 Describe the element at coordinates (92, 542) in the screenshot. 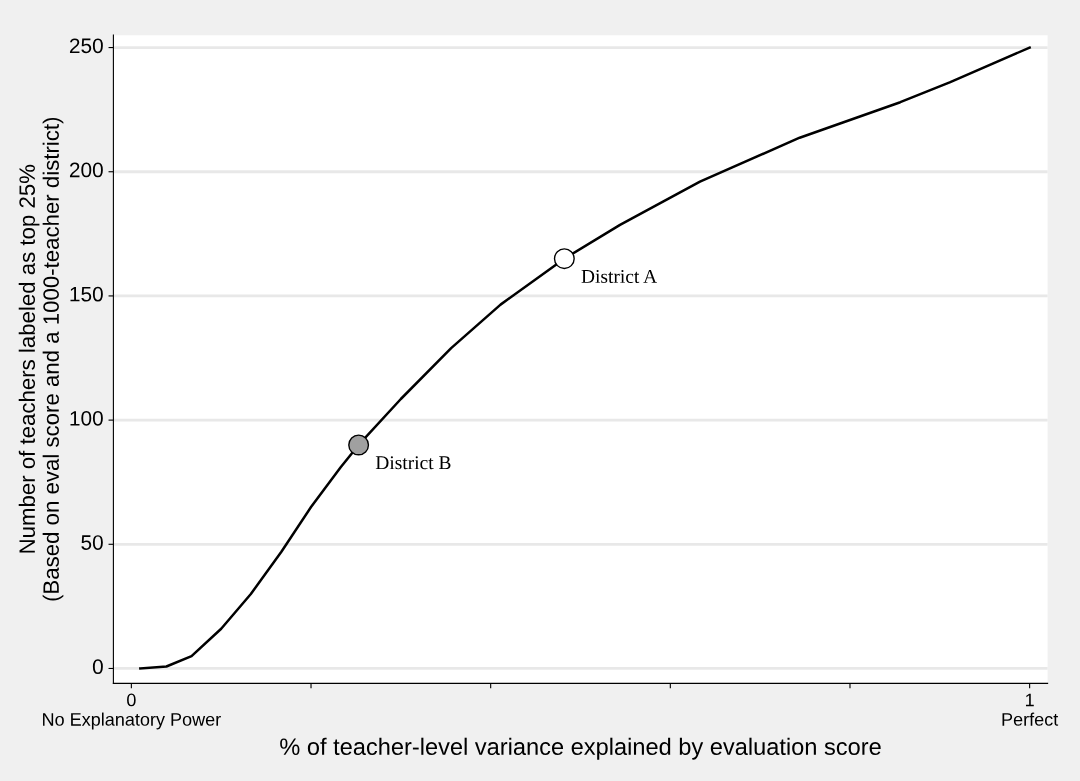

I see `y-tick-label: 50` at that location.